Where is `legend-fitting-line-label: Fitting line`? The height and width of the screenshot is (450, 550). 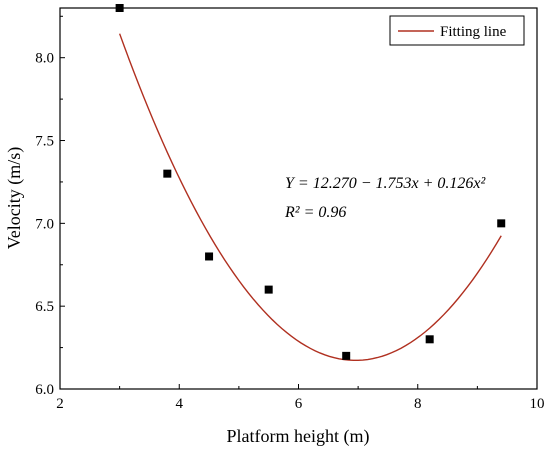 legend-fitting-line-label: Fitting line is located at coordinates (473, 32).